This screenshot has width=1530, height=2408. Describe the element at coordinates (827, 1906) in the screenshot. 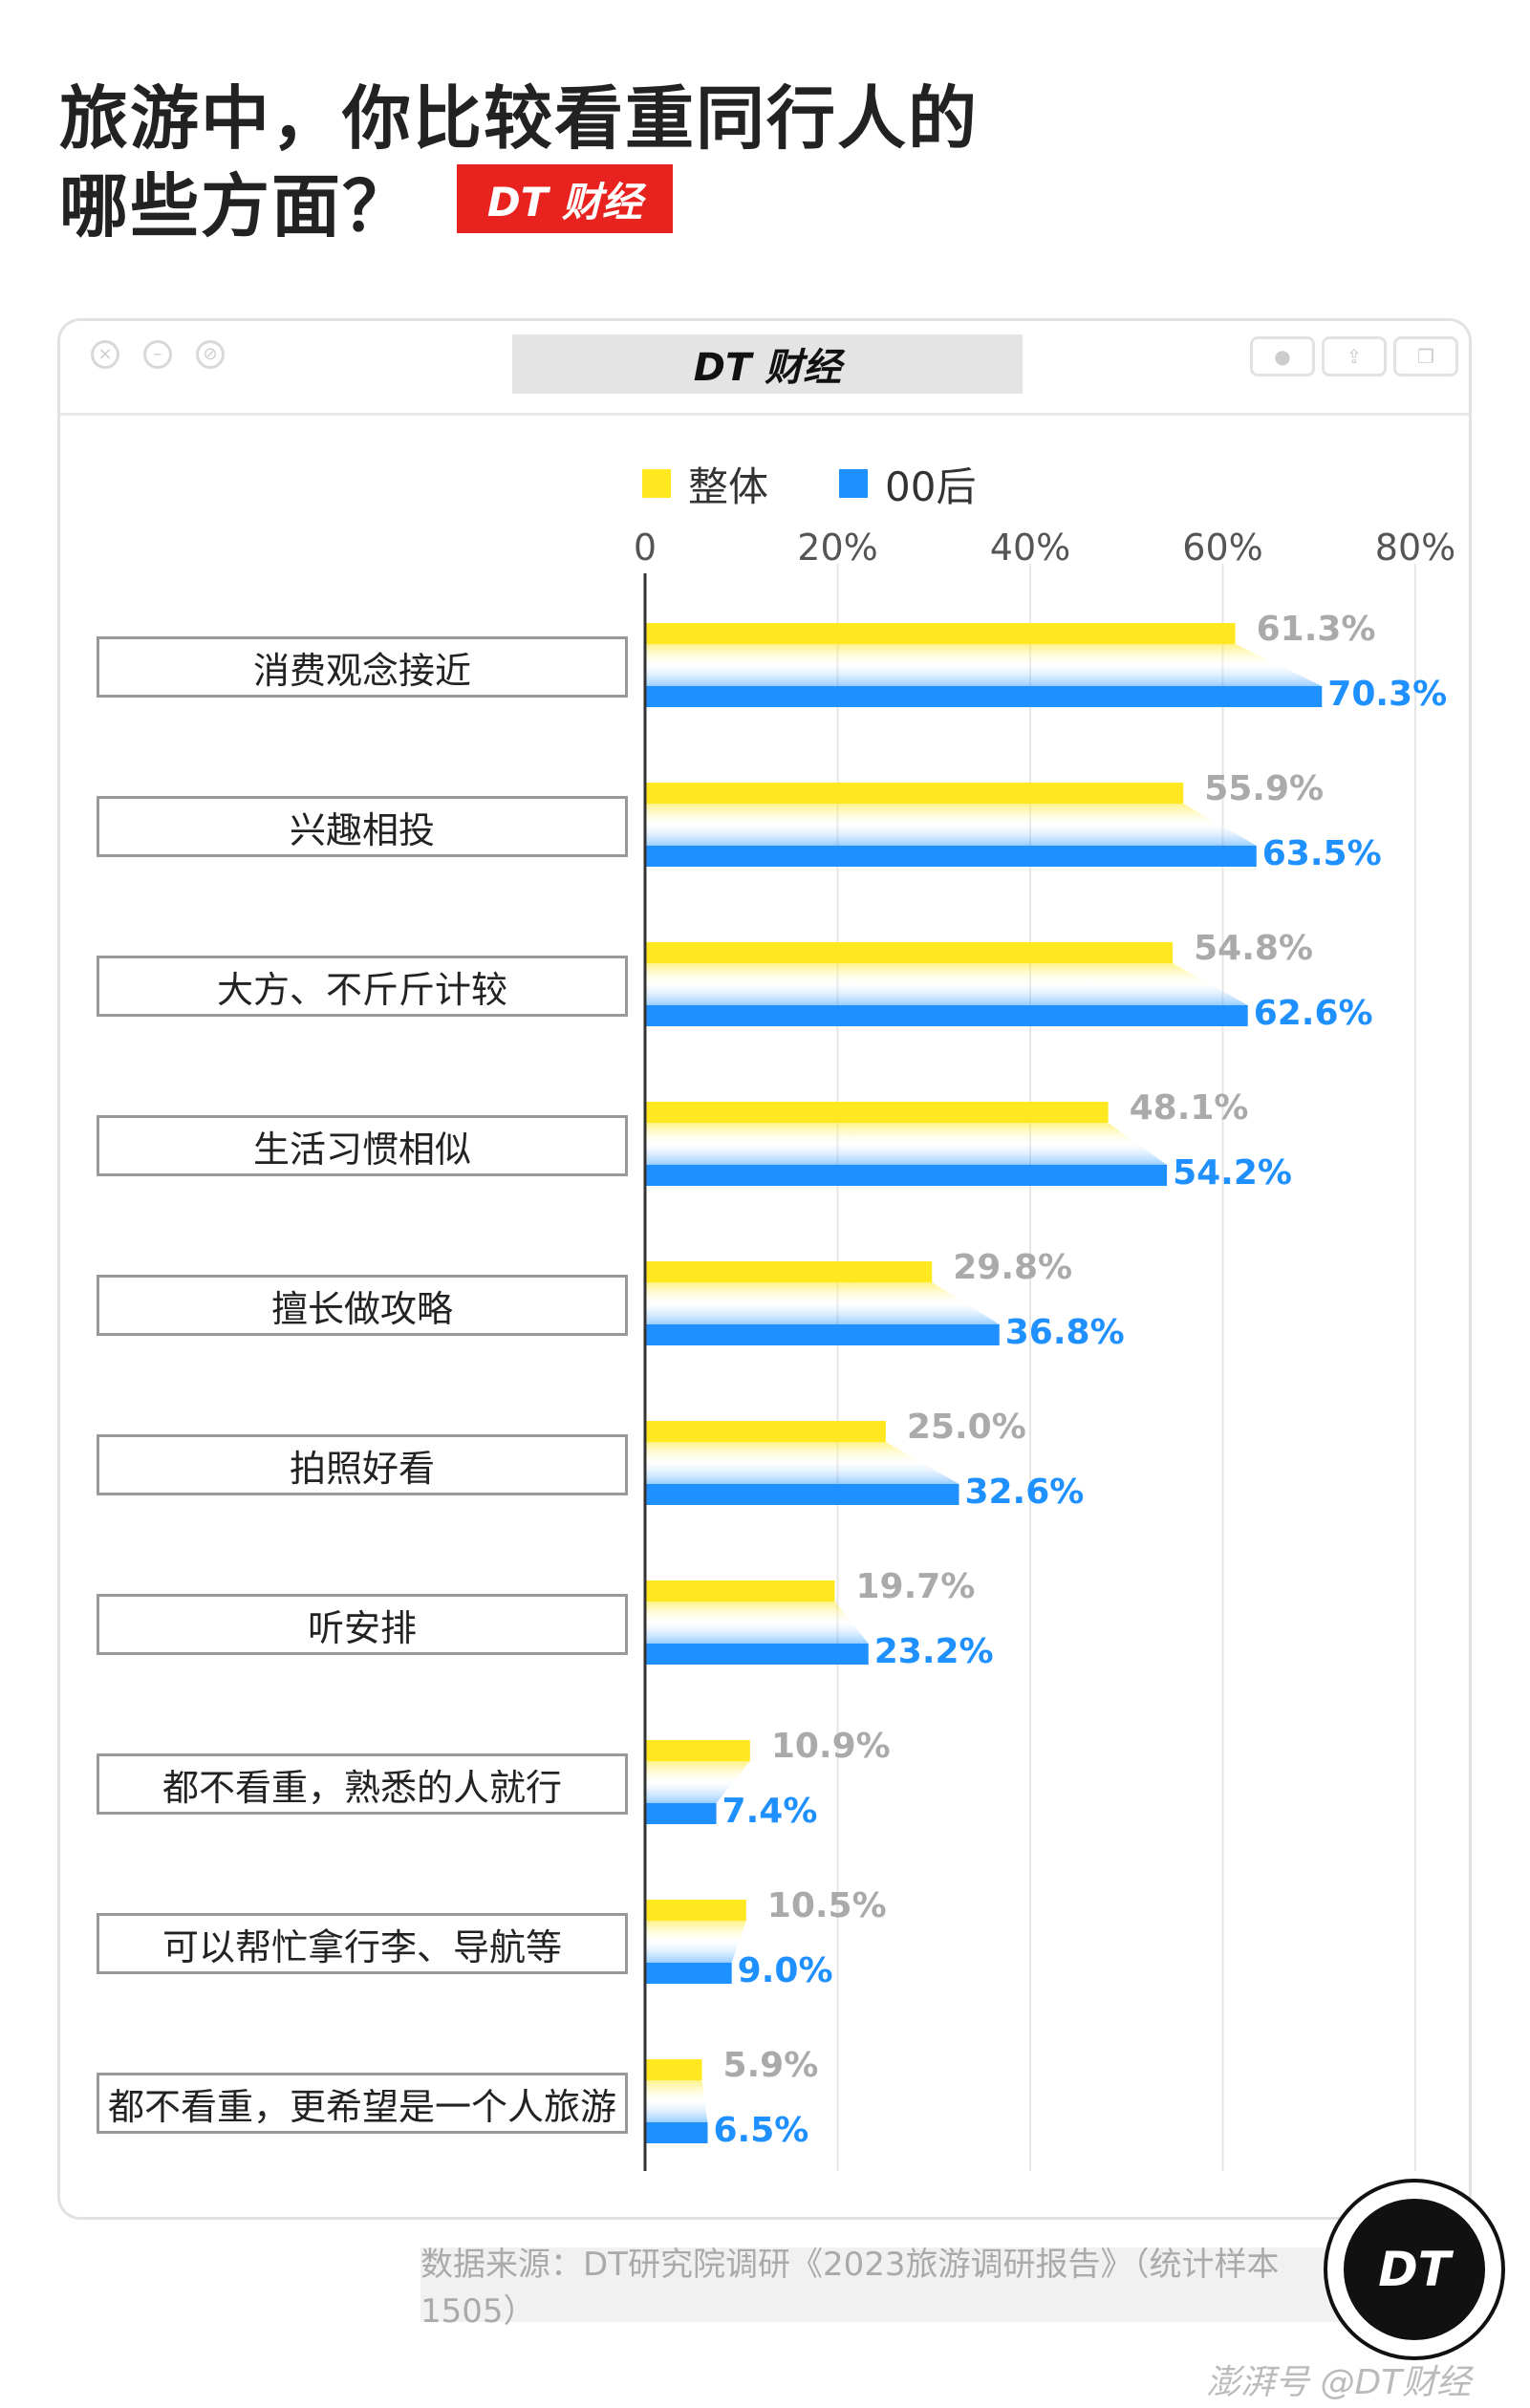

I see `data-label-overall: 10.5%` at that location.